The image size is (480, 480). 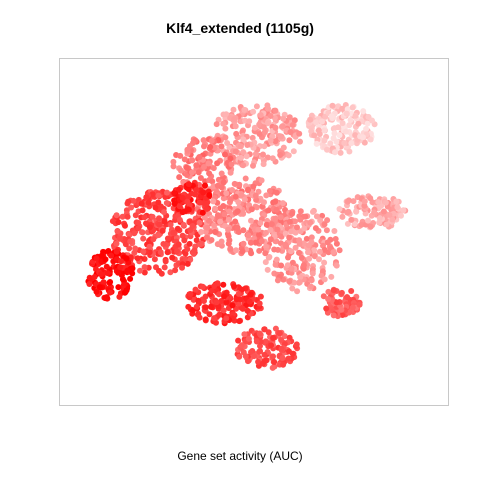 What do you see at coordinates (203, 192) in the screenshot?
I see `scatter-point-1928` at bounding box center [203, 192].